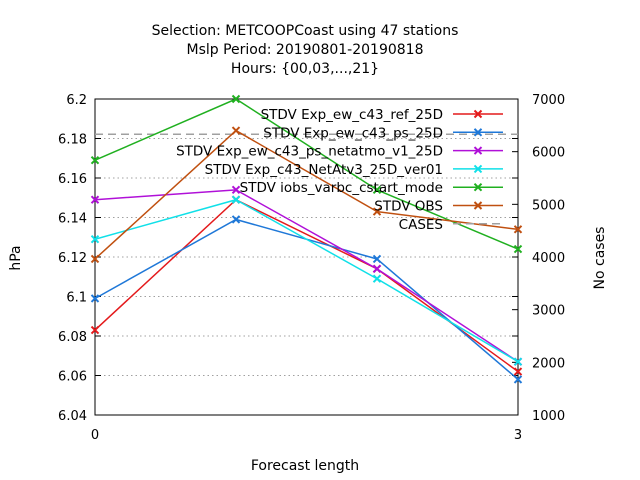  I want to click on title-line-3: Hours: {00,03,...,21}, so click(305, 69).